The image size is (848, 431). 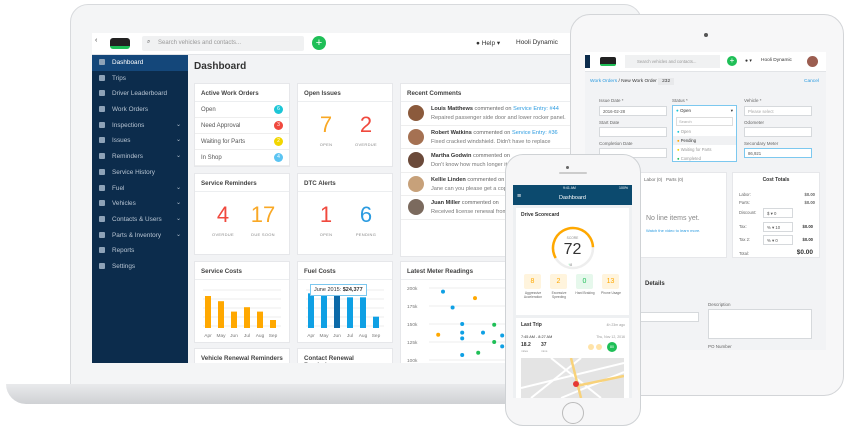 I want to click on home-button, so click(x=573, y=413).